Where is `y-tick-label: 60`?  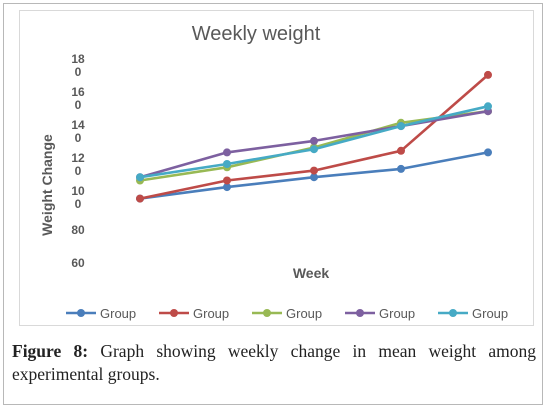
y-tick-label: 60 is located at coordinates (78, 263).